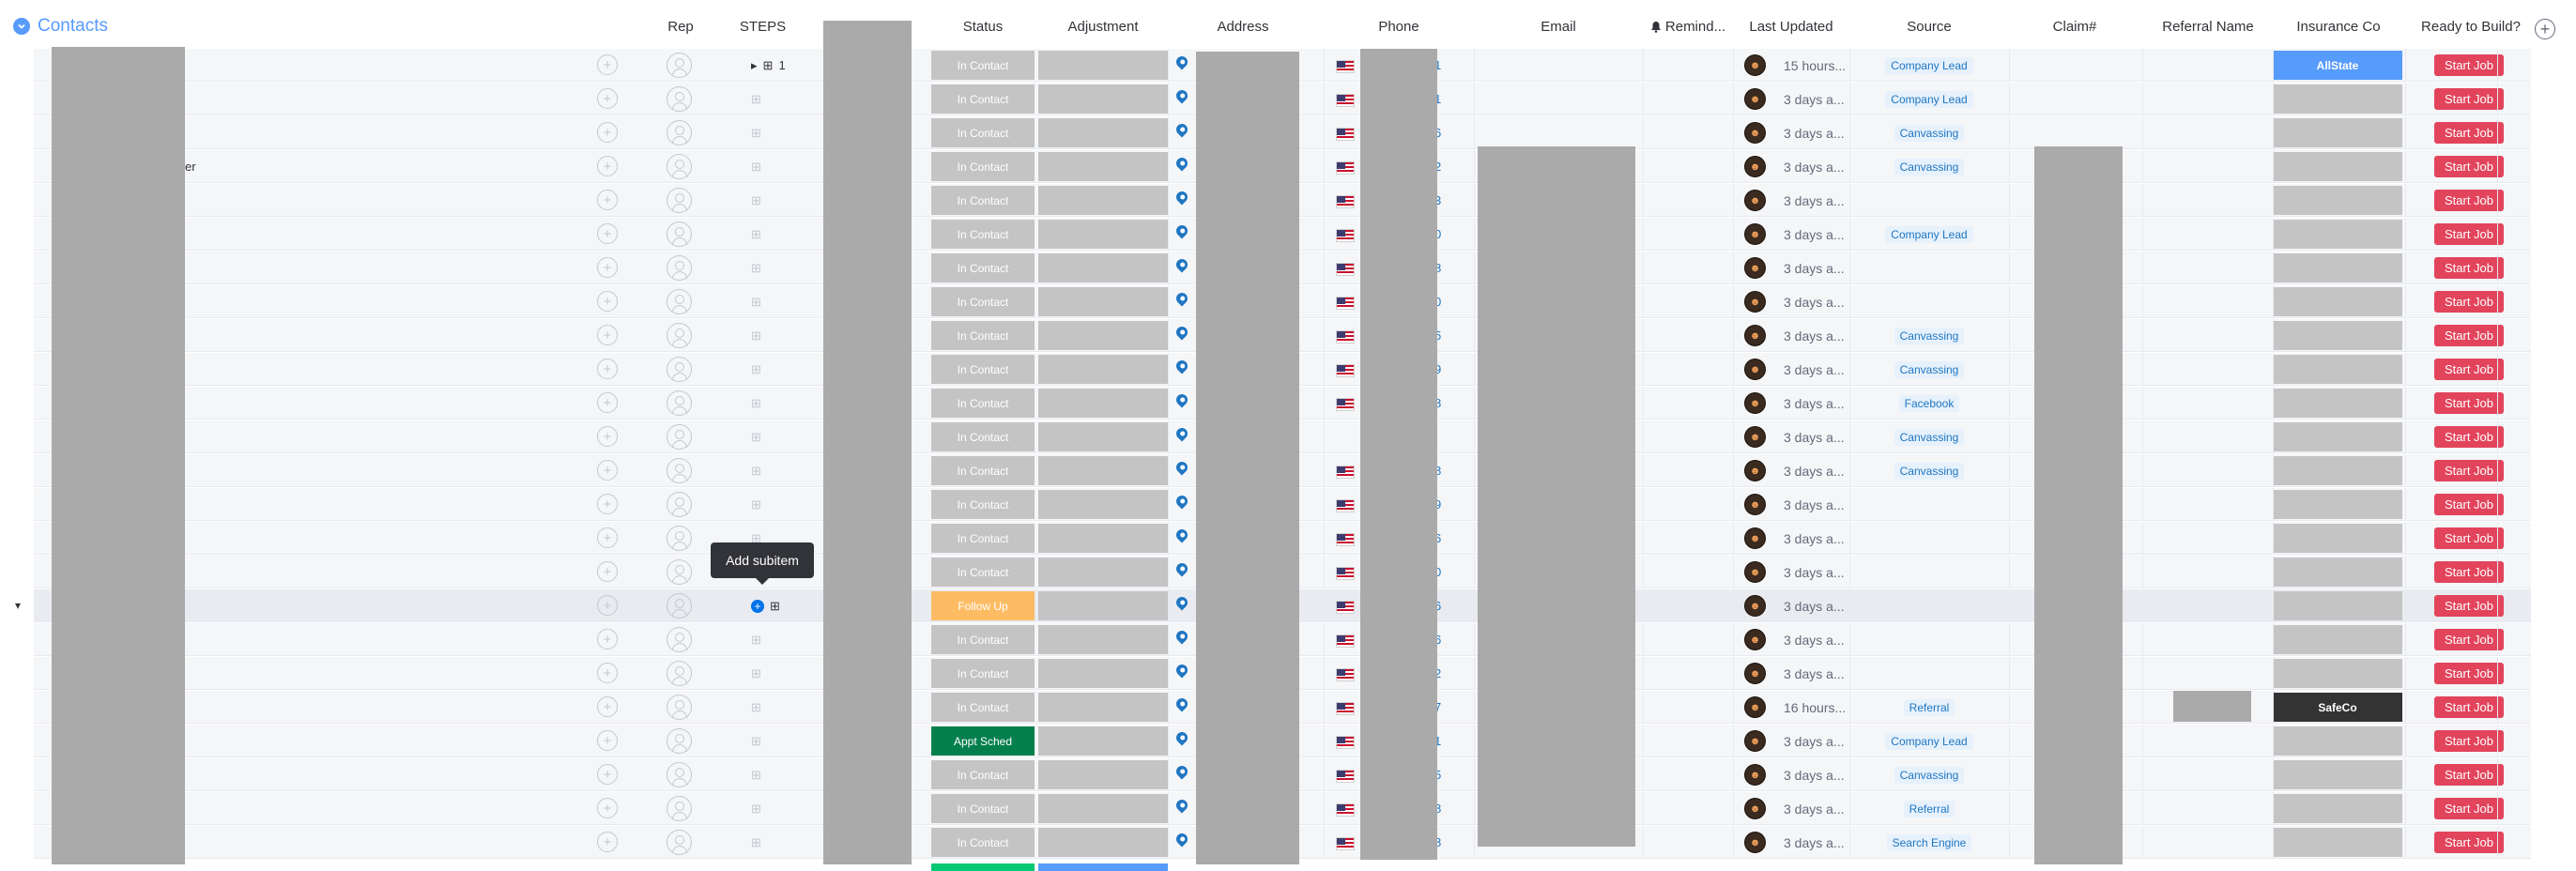 This screenshot has height=871, width=2576. What do you see at coordinates (1103, 27) in the screenshot?
I see `column-header-adjustment: Adjustment` at bounding box center [1103, 27].